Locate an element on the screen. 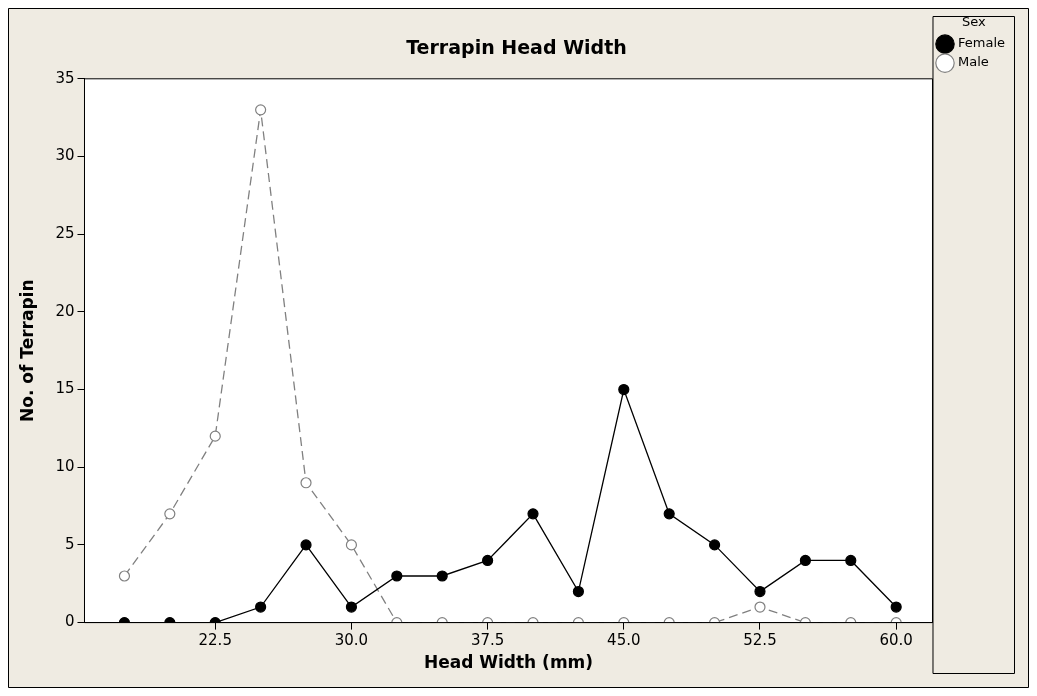 This screenshot has width=1037, height=696. y-tick-label: 10 is located at coordinates (65, 466).